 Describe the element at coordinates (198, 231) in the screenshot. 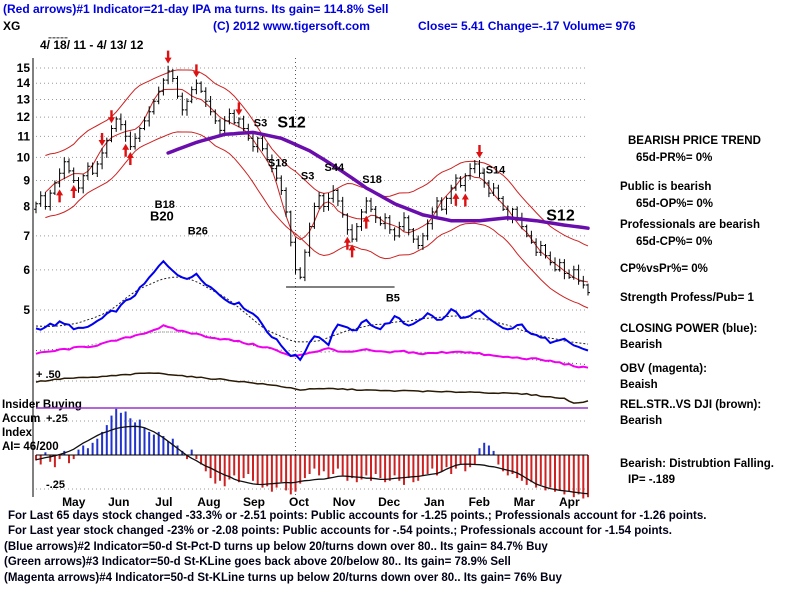

I see `signal-label: B26` at that location.